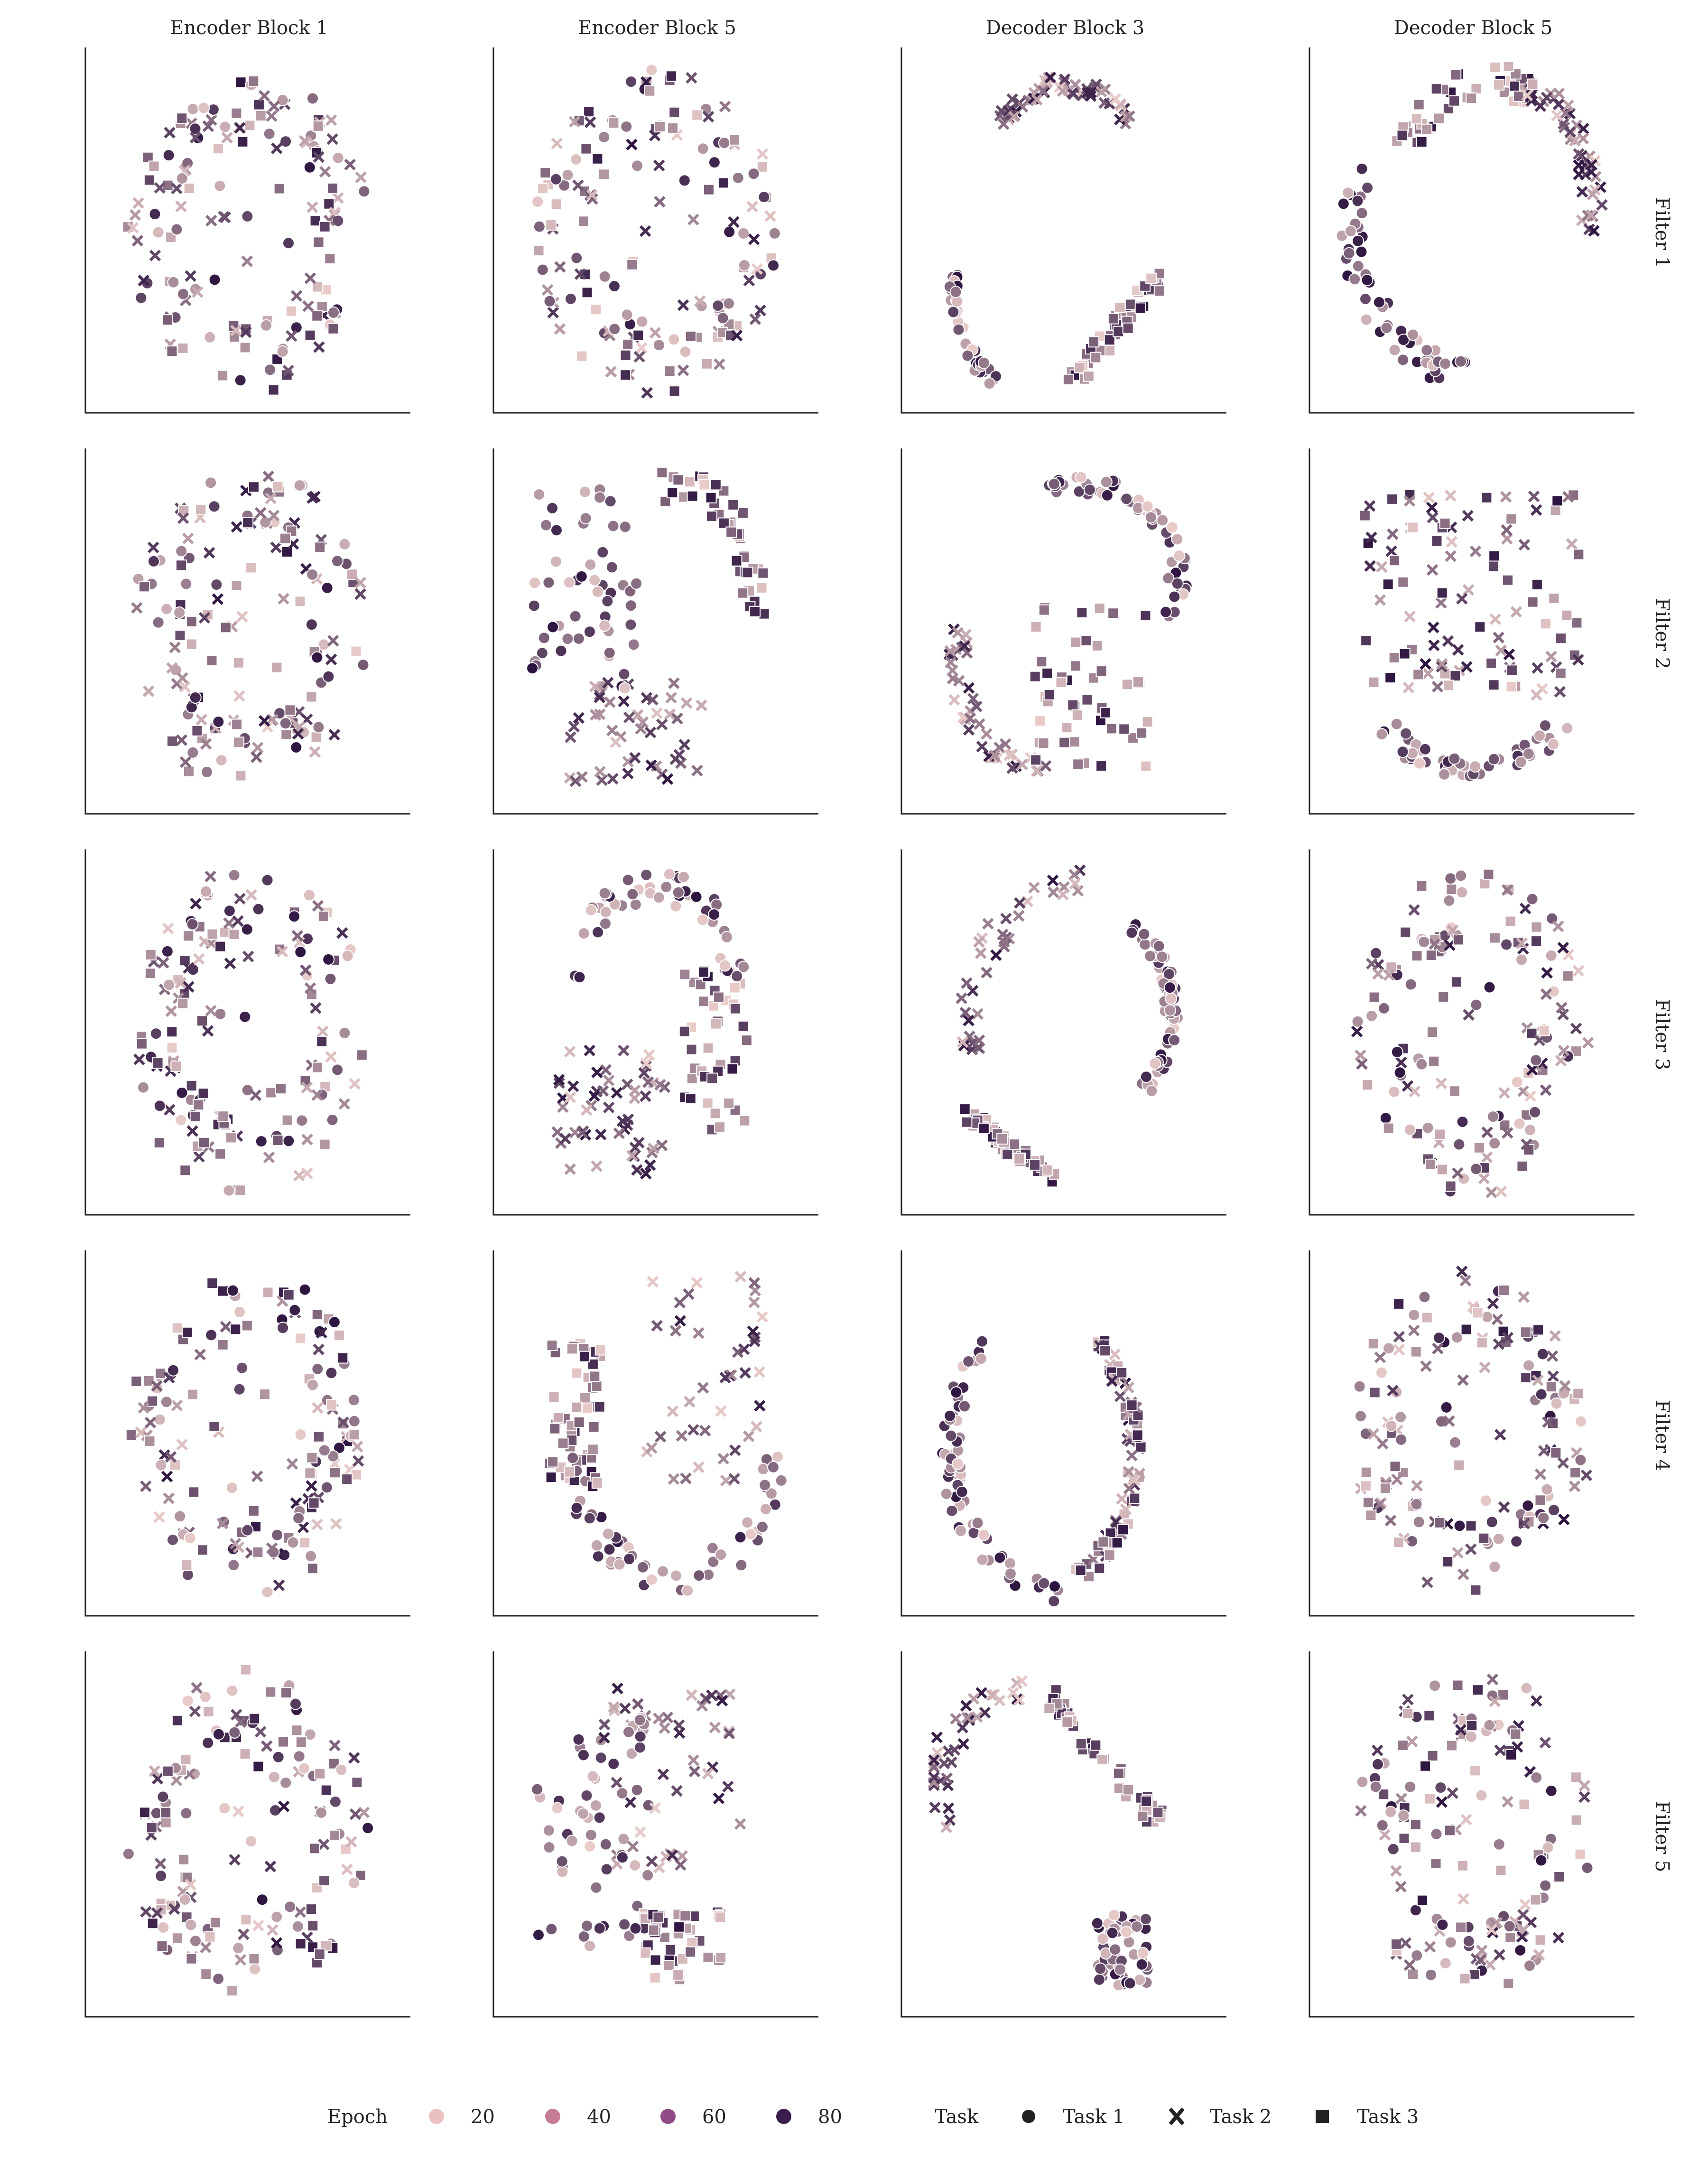  Describe the element at coordinates (957, 2117) in the screenshot. I see `legend-task-title: Task` at that location.